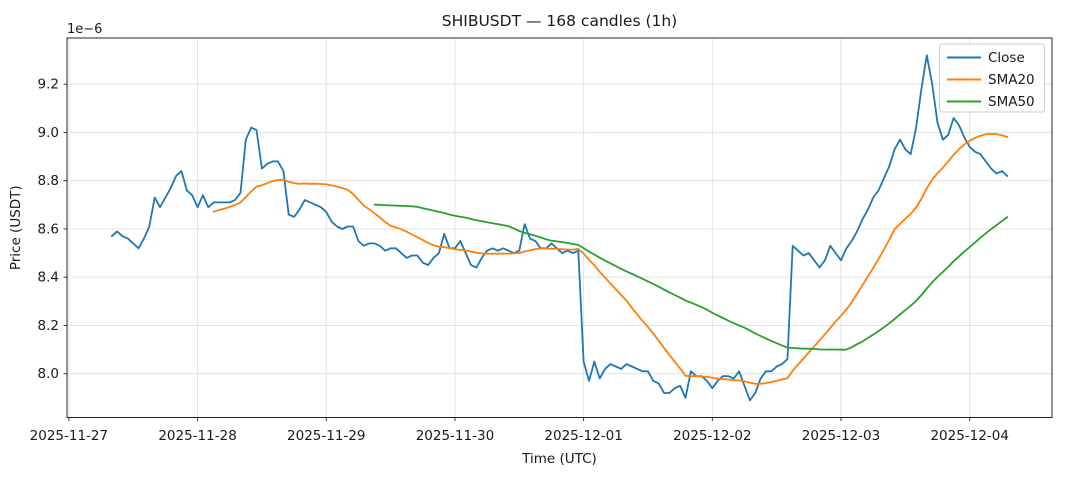 The height and width of the screenshot is (485, 1068). Describe the element at coordinates (48, 374) in the screenshot. I see `y-tick-label: 8.0` at that location.